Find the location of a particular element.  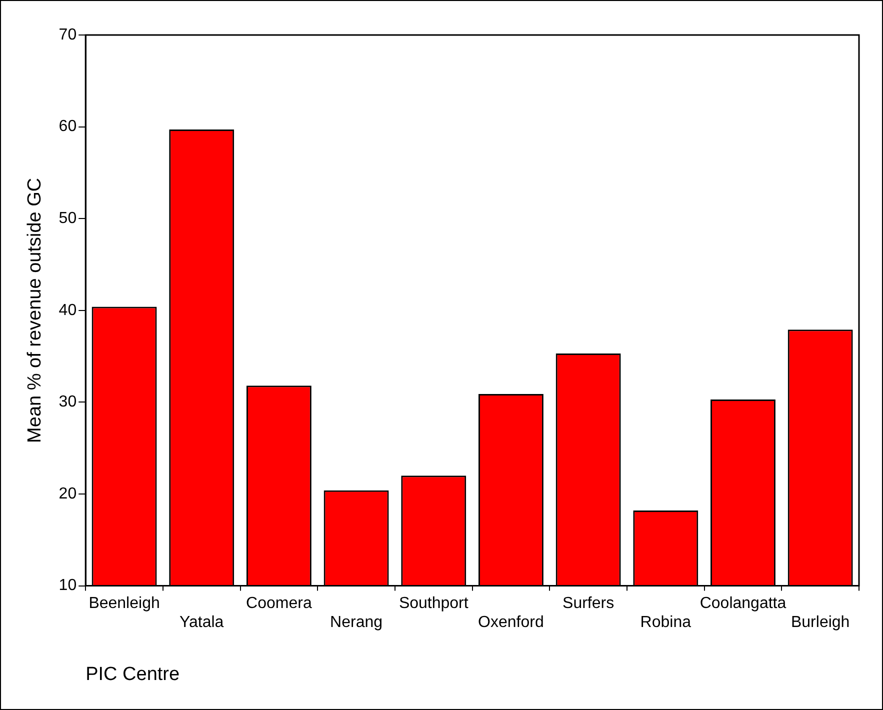

y-tick-label: 10 is located at coordinates (67, 585).